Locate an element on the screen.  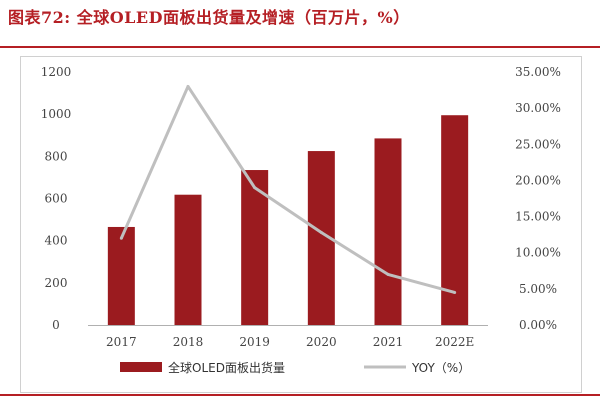
shipment-bar-2017 is located at coordinates (121, 275).